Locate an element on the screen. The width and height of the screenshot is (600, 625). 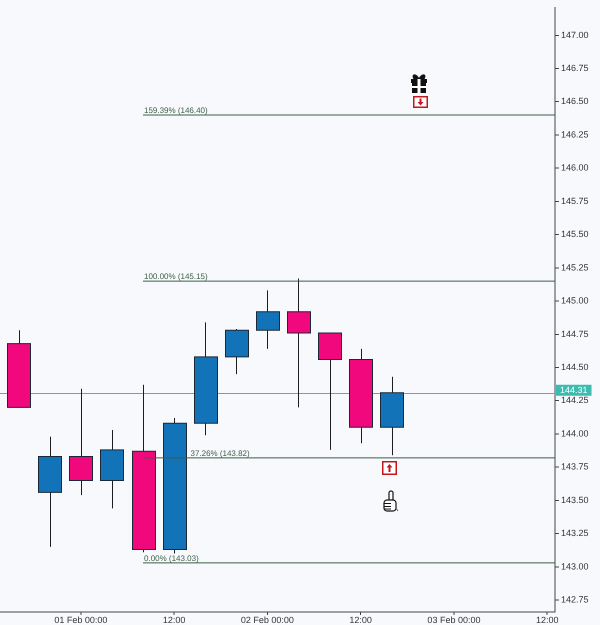
y-tick-label: 143.50 is located at coordinates (575, 499).